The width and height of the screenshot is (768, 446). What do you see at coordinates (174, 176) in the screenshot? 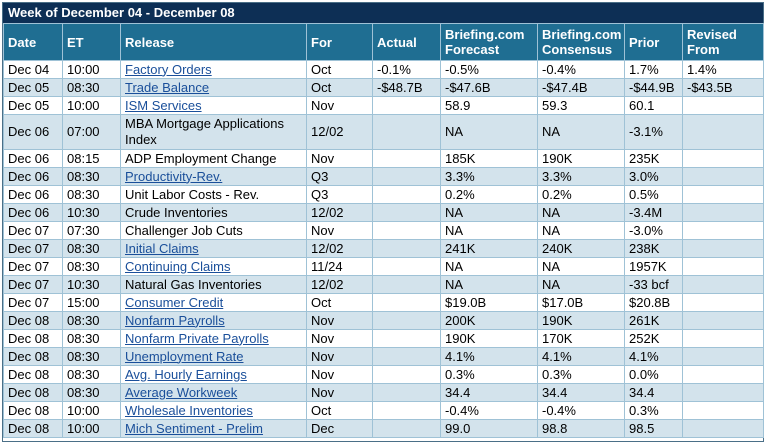
I see `release-link: Productivity-Rev.` at bounding box center [174, 176].